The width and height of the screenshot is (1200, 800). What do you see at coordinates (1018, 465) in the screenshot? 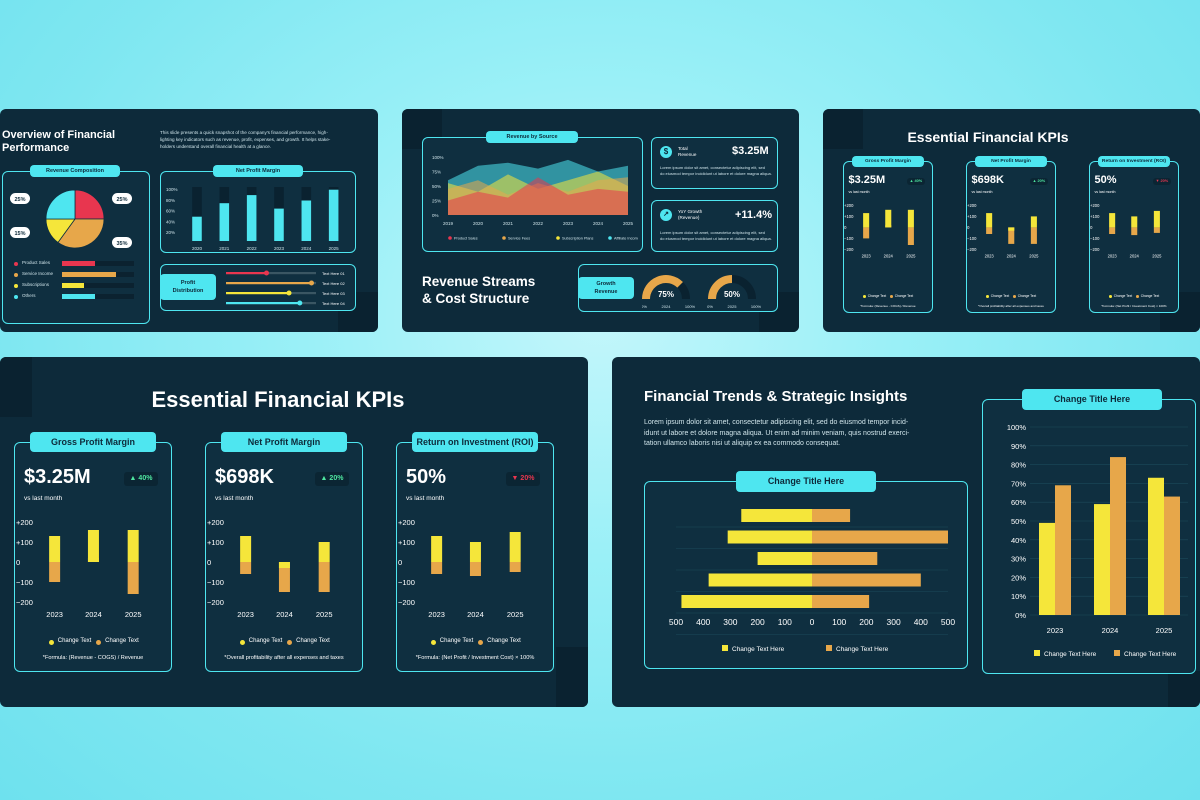
I see `y-tick: 80%` at bounding box center [1018, 465].